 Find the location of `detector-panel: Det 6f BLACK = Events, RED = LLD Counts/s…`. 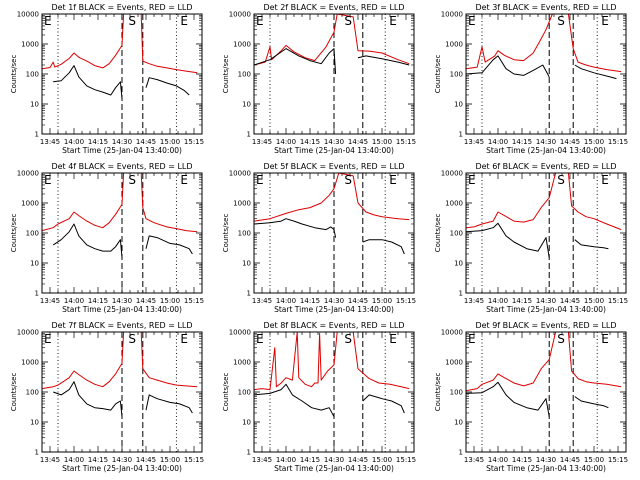

detector-panel: Det 6f BLACK = Events, RED = LLD Counts/s… is located at coordinates (531, 238).